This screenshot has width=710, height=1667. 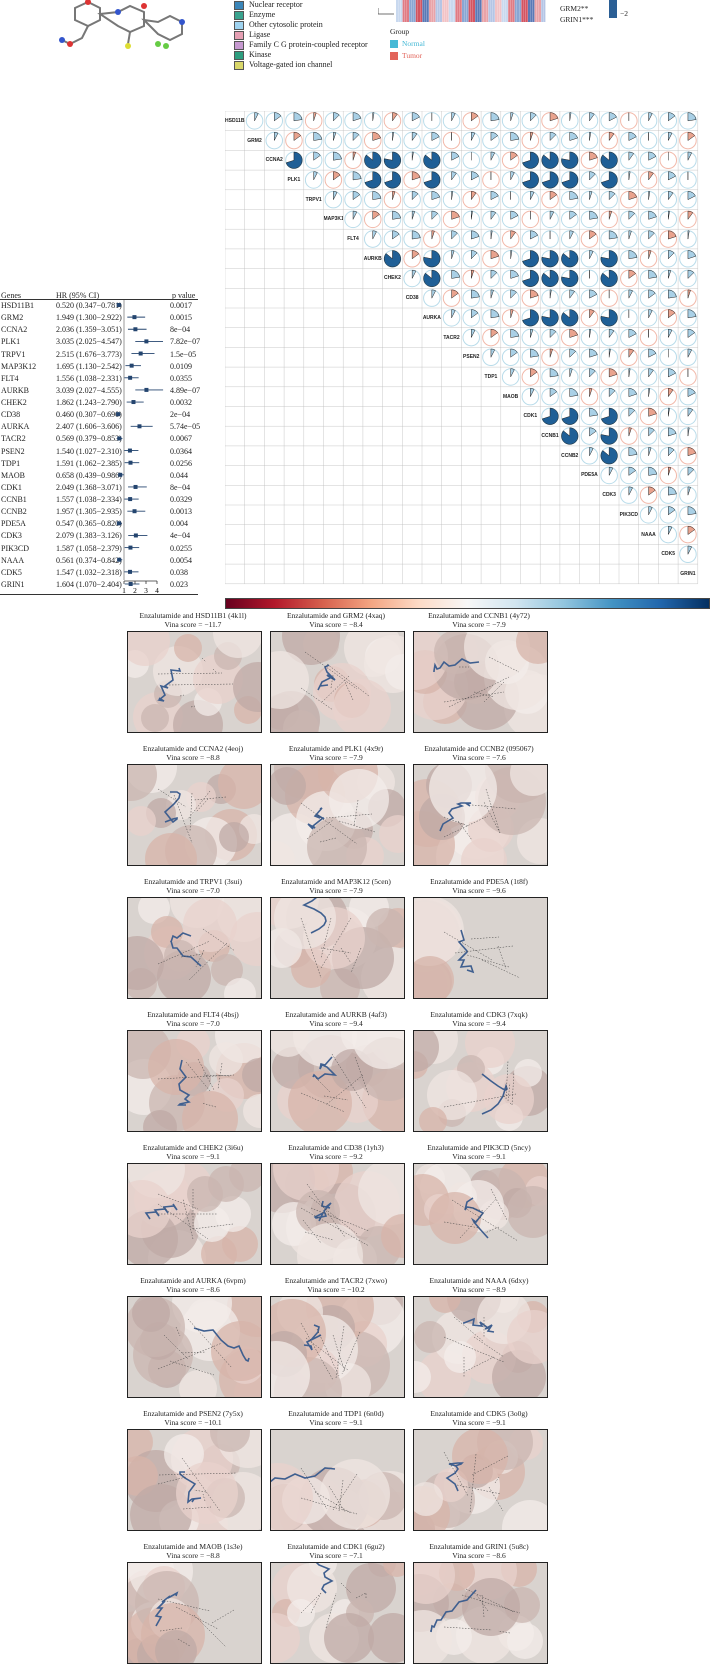 I want to click on forest-point-aurkb, so click(x=146, y=389).